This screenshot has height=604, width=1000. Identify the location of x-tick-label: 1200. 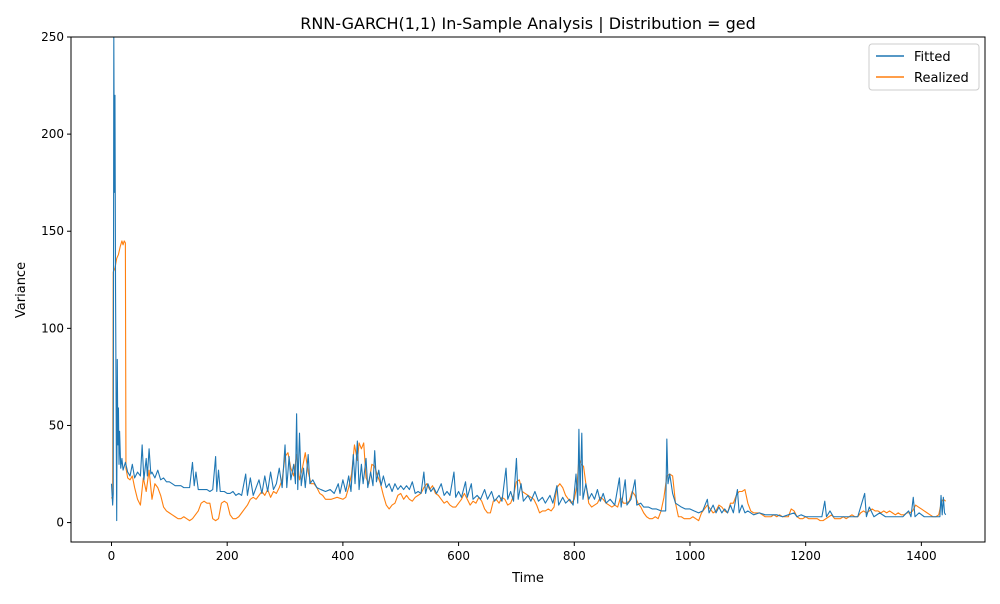
(805, 556).